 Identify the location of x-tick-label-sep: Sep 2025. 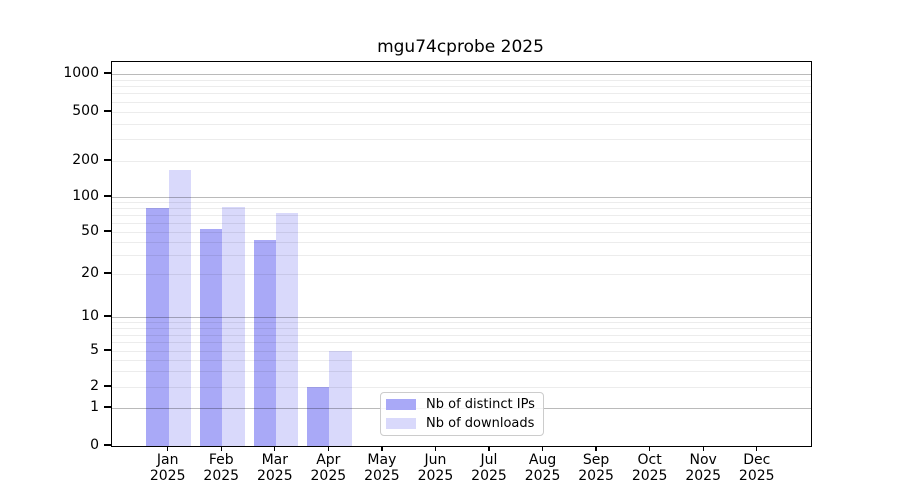
(596, 468).